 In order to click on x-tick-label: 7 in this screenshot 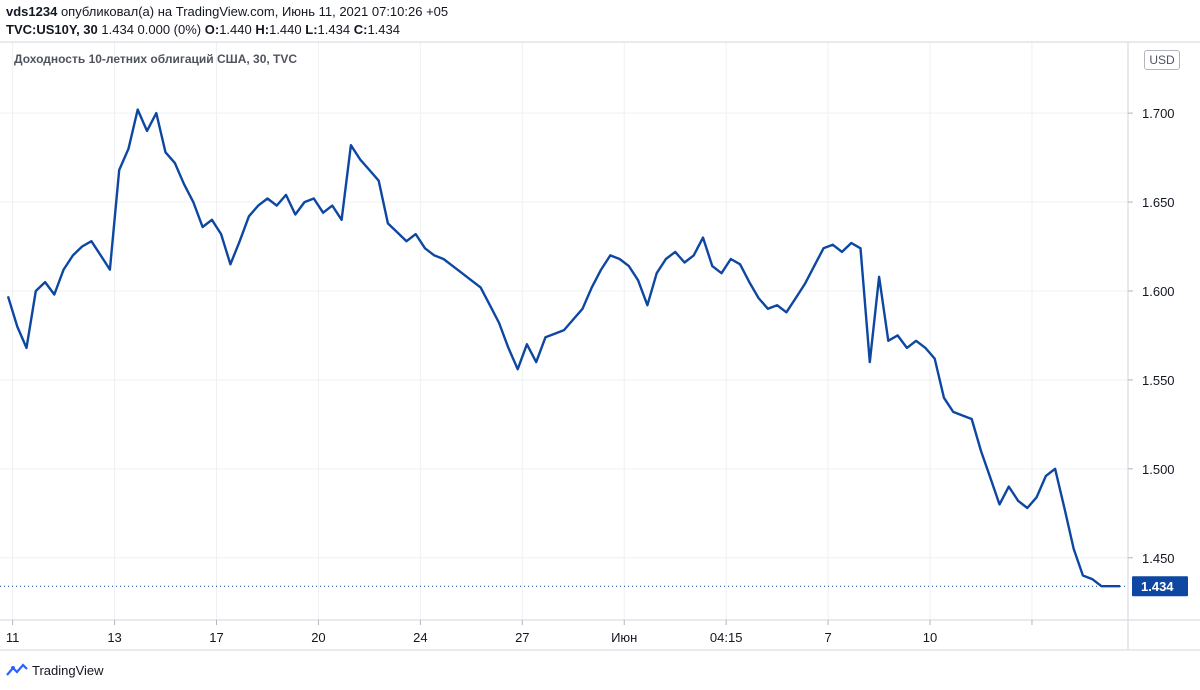, I will do `click(827, 637)`.